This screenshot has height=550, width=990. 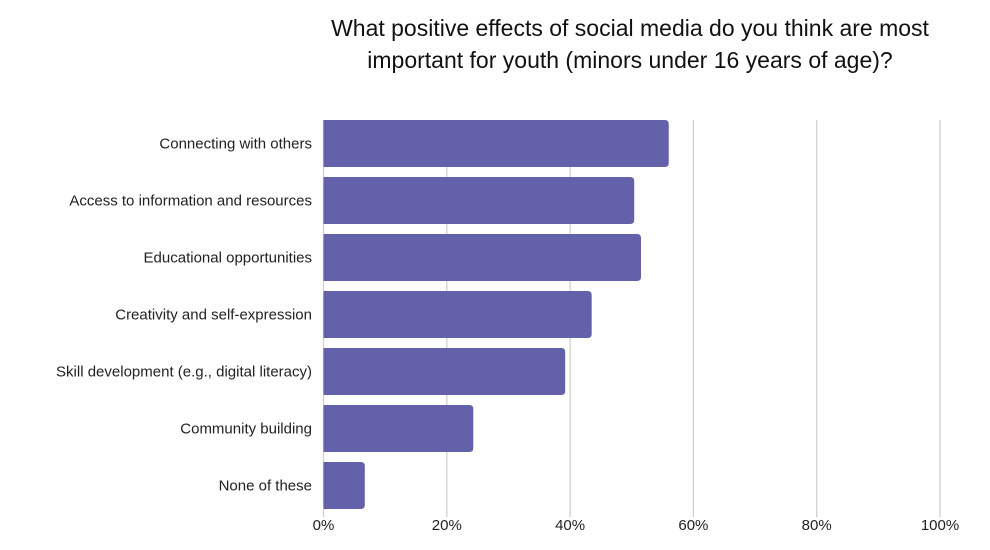 What do you see at coordinates (213, 315) in the screenshot?
I see `category-label: Creativity and self-expression` at bounding box center [213, 315].